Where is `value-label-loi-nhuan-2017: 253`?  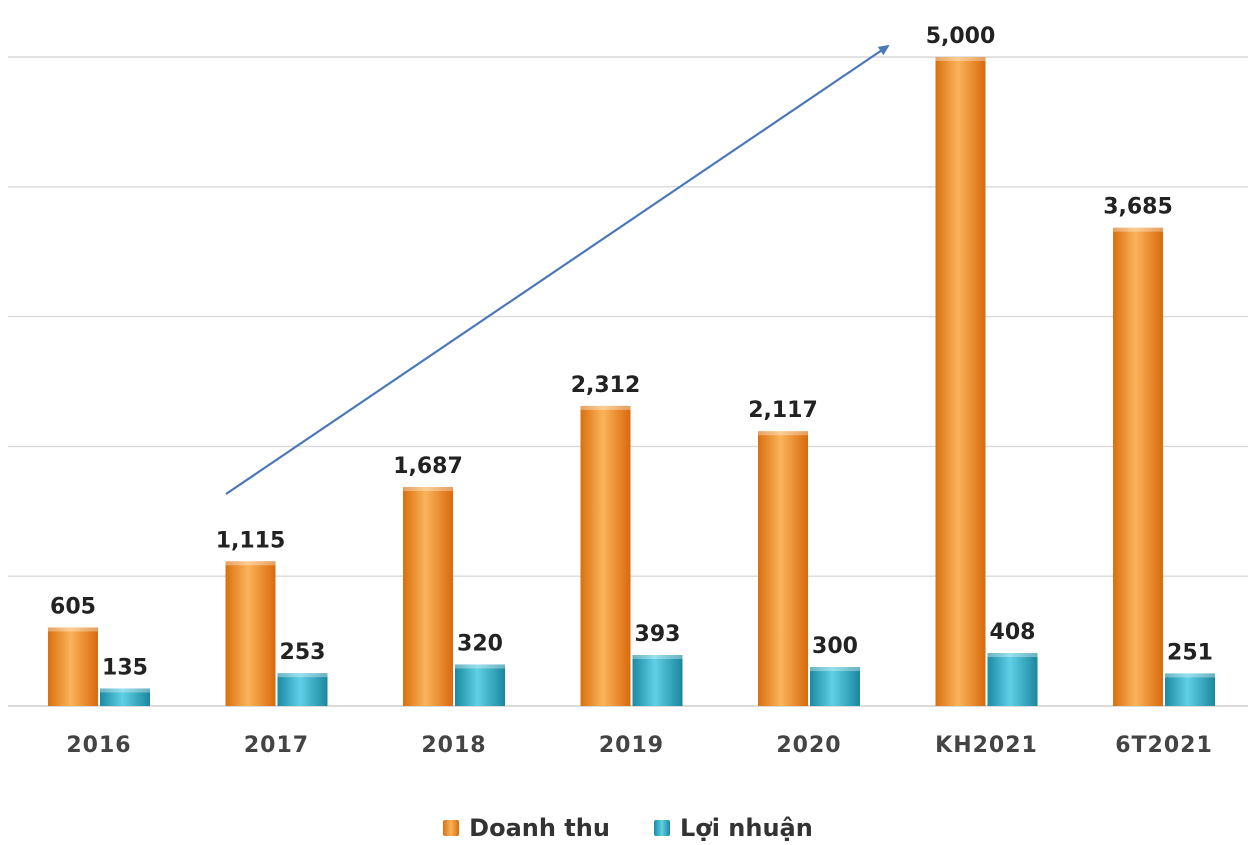 value-label-loi-nhuan-2017: 253 is located at coordinates (303, 652).